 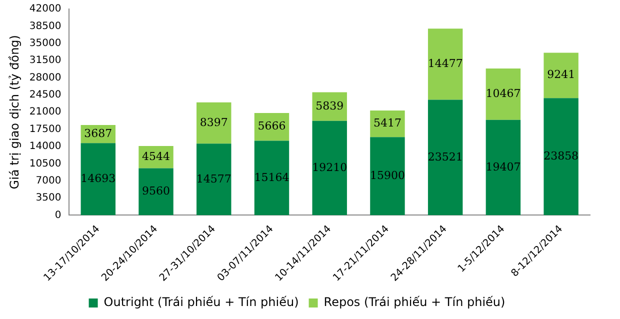 I want to click on legend-label: Outright (Trái phiếu + Tín phiếu), so click(x=201, y=302).